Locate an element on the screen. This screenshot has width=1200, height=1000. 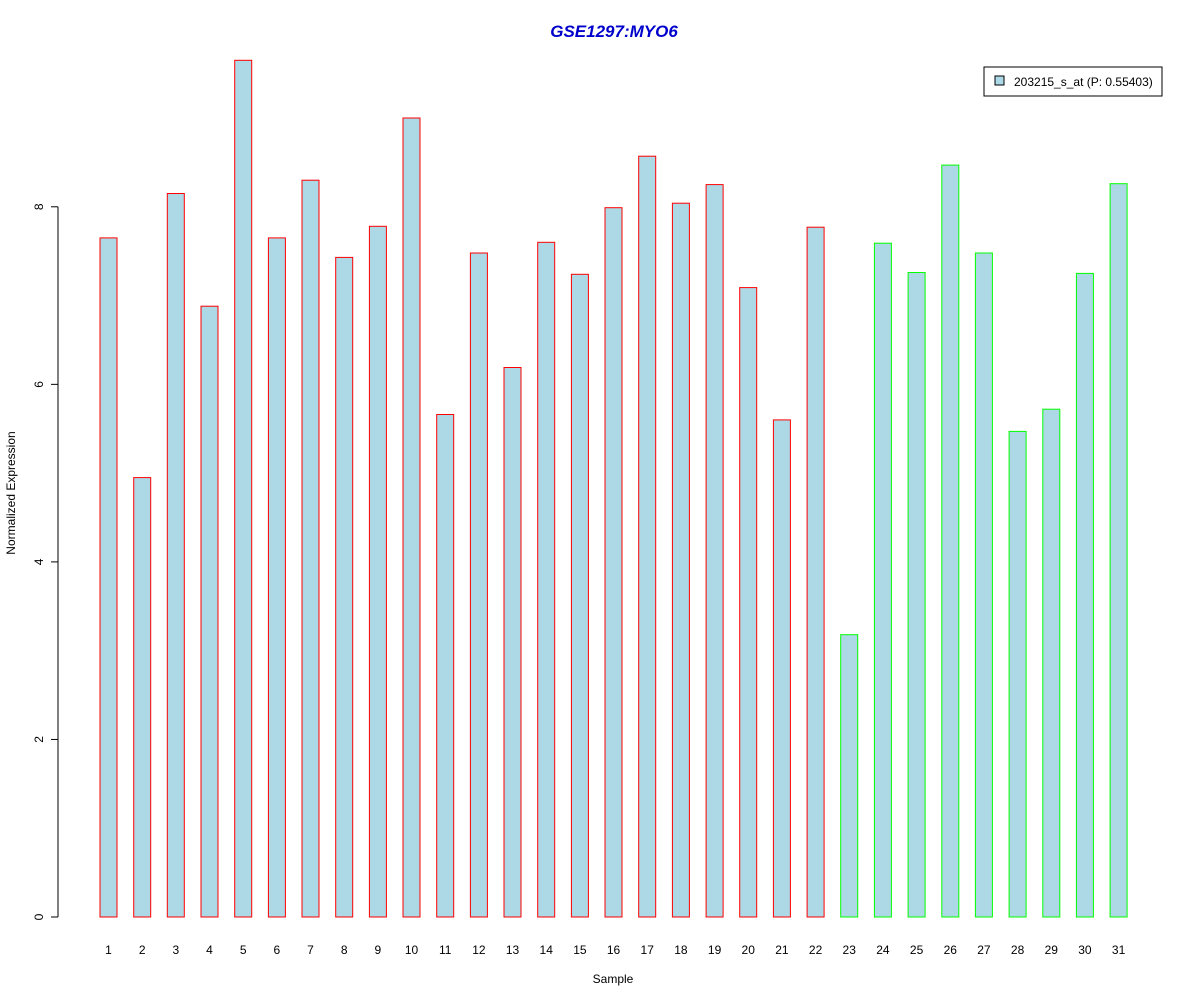
x-tick-label: 17 is located at coordinates (648, 950).